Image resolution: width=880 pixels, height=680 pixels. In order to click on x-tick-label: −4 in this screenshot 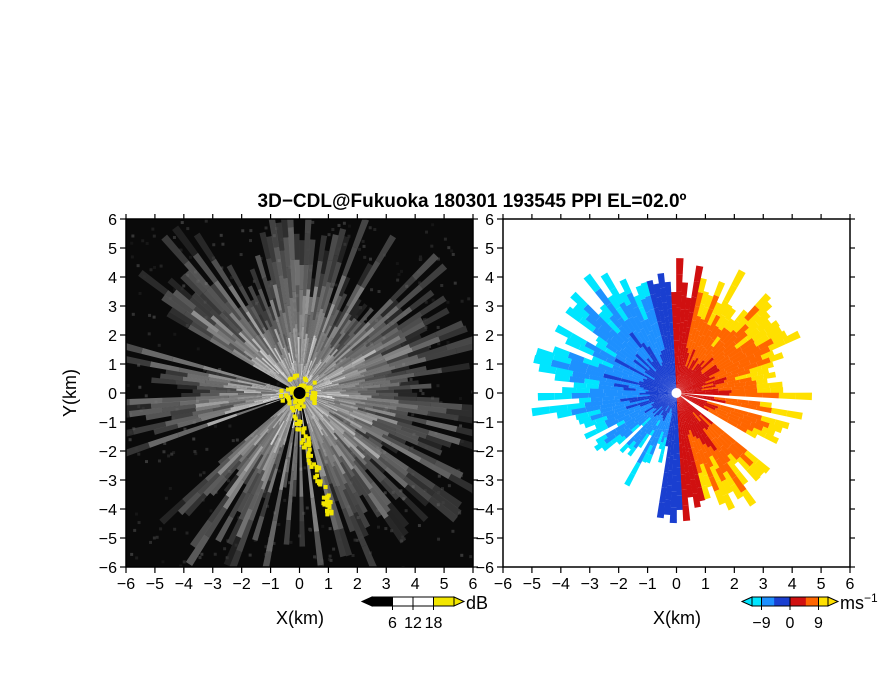, I will do `click(184, 584)`.